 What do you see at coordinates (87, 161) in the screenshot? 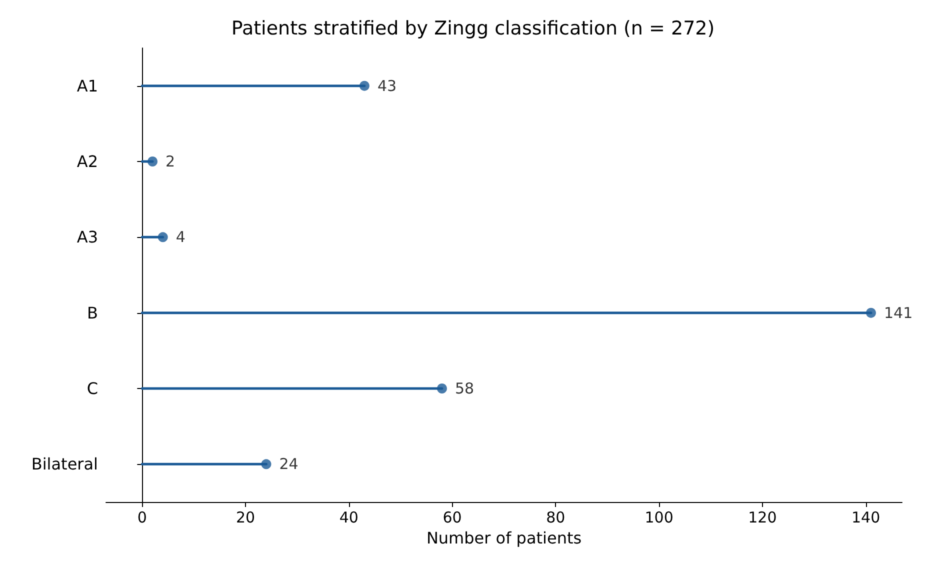
I see `y-tick-label: A2` at bounding box center [87, 161].